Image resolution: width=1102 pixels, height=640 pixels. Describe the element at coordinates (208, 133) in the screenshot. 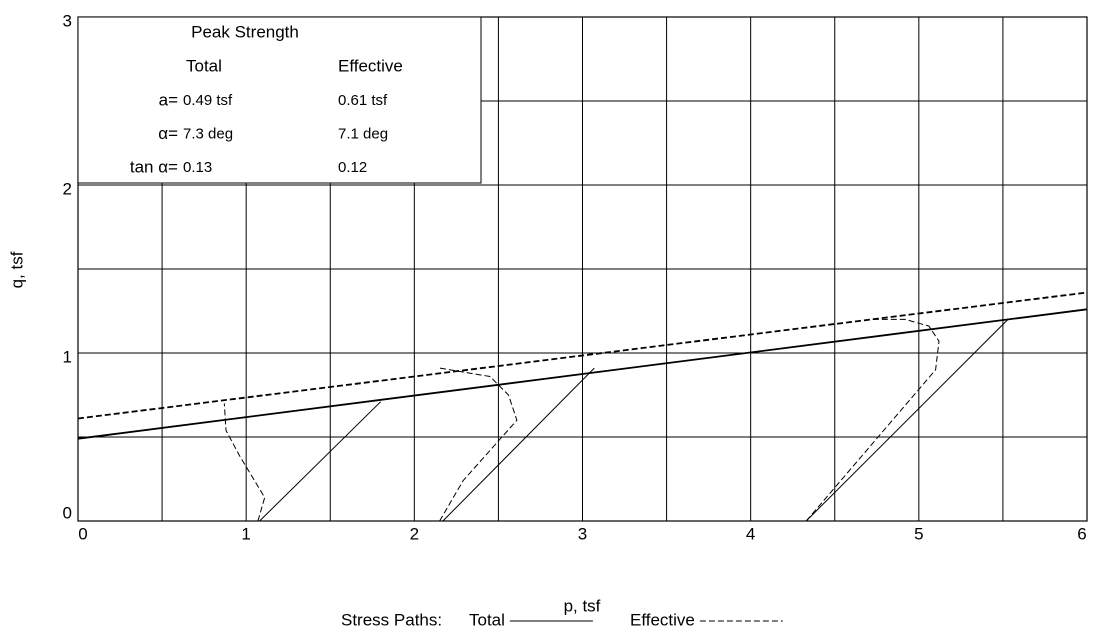

I see `summary-value: 7.3 deg` at that location.